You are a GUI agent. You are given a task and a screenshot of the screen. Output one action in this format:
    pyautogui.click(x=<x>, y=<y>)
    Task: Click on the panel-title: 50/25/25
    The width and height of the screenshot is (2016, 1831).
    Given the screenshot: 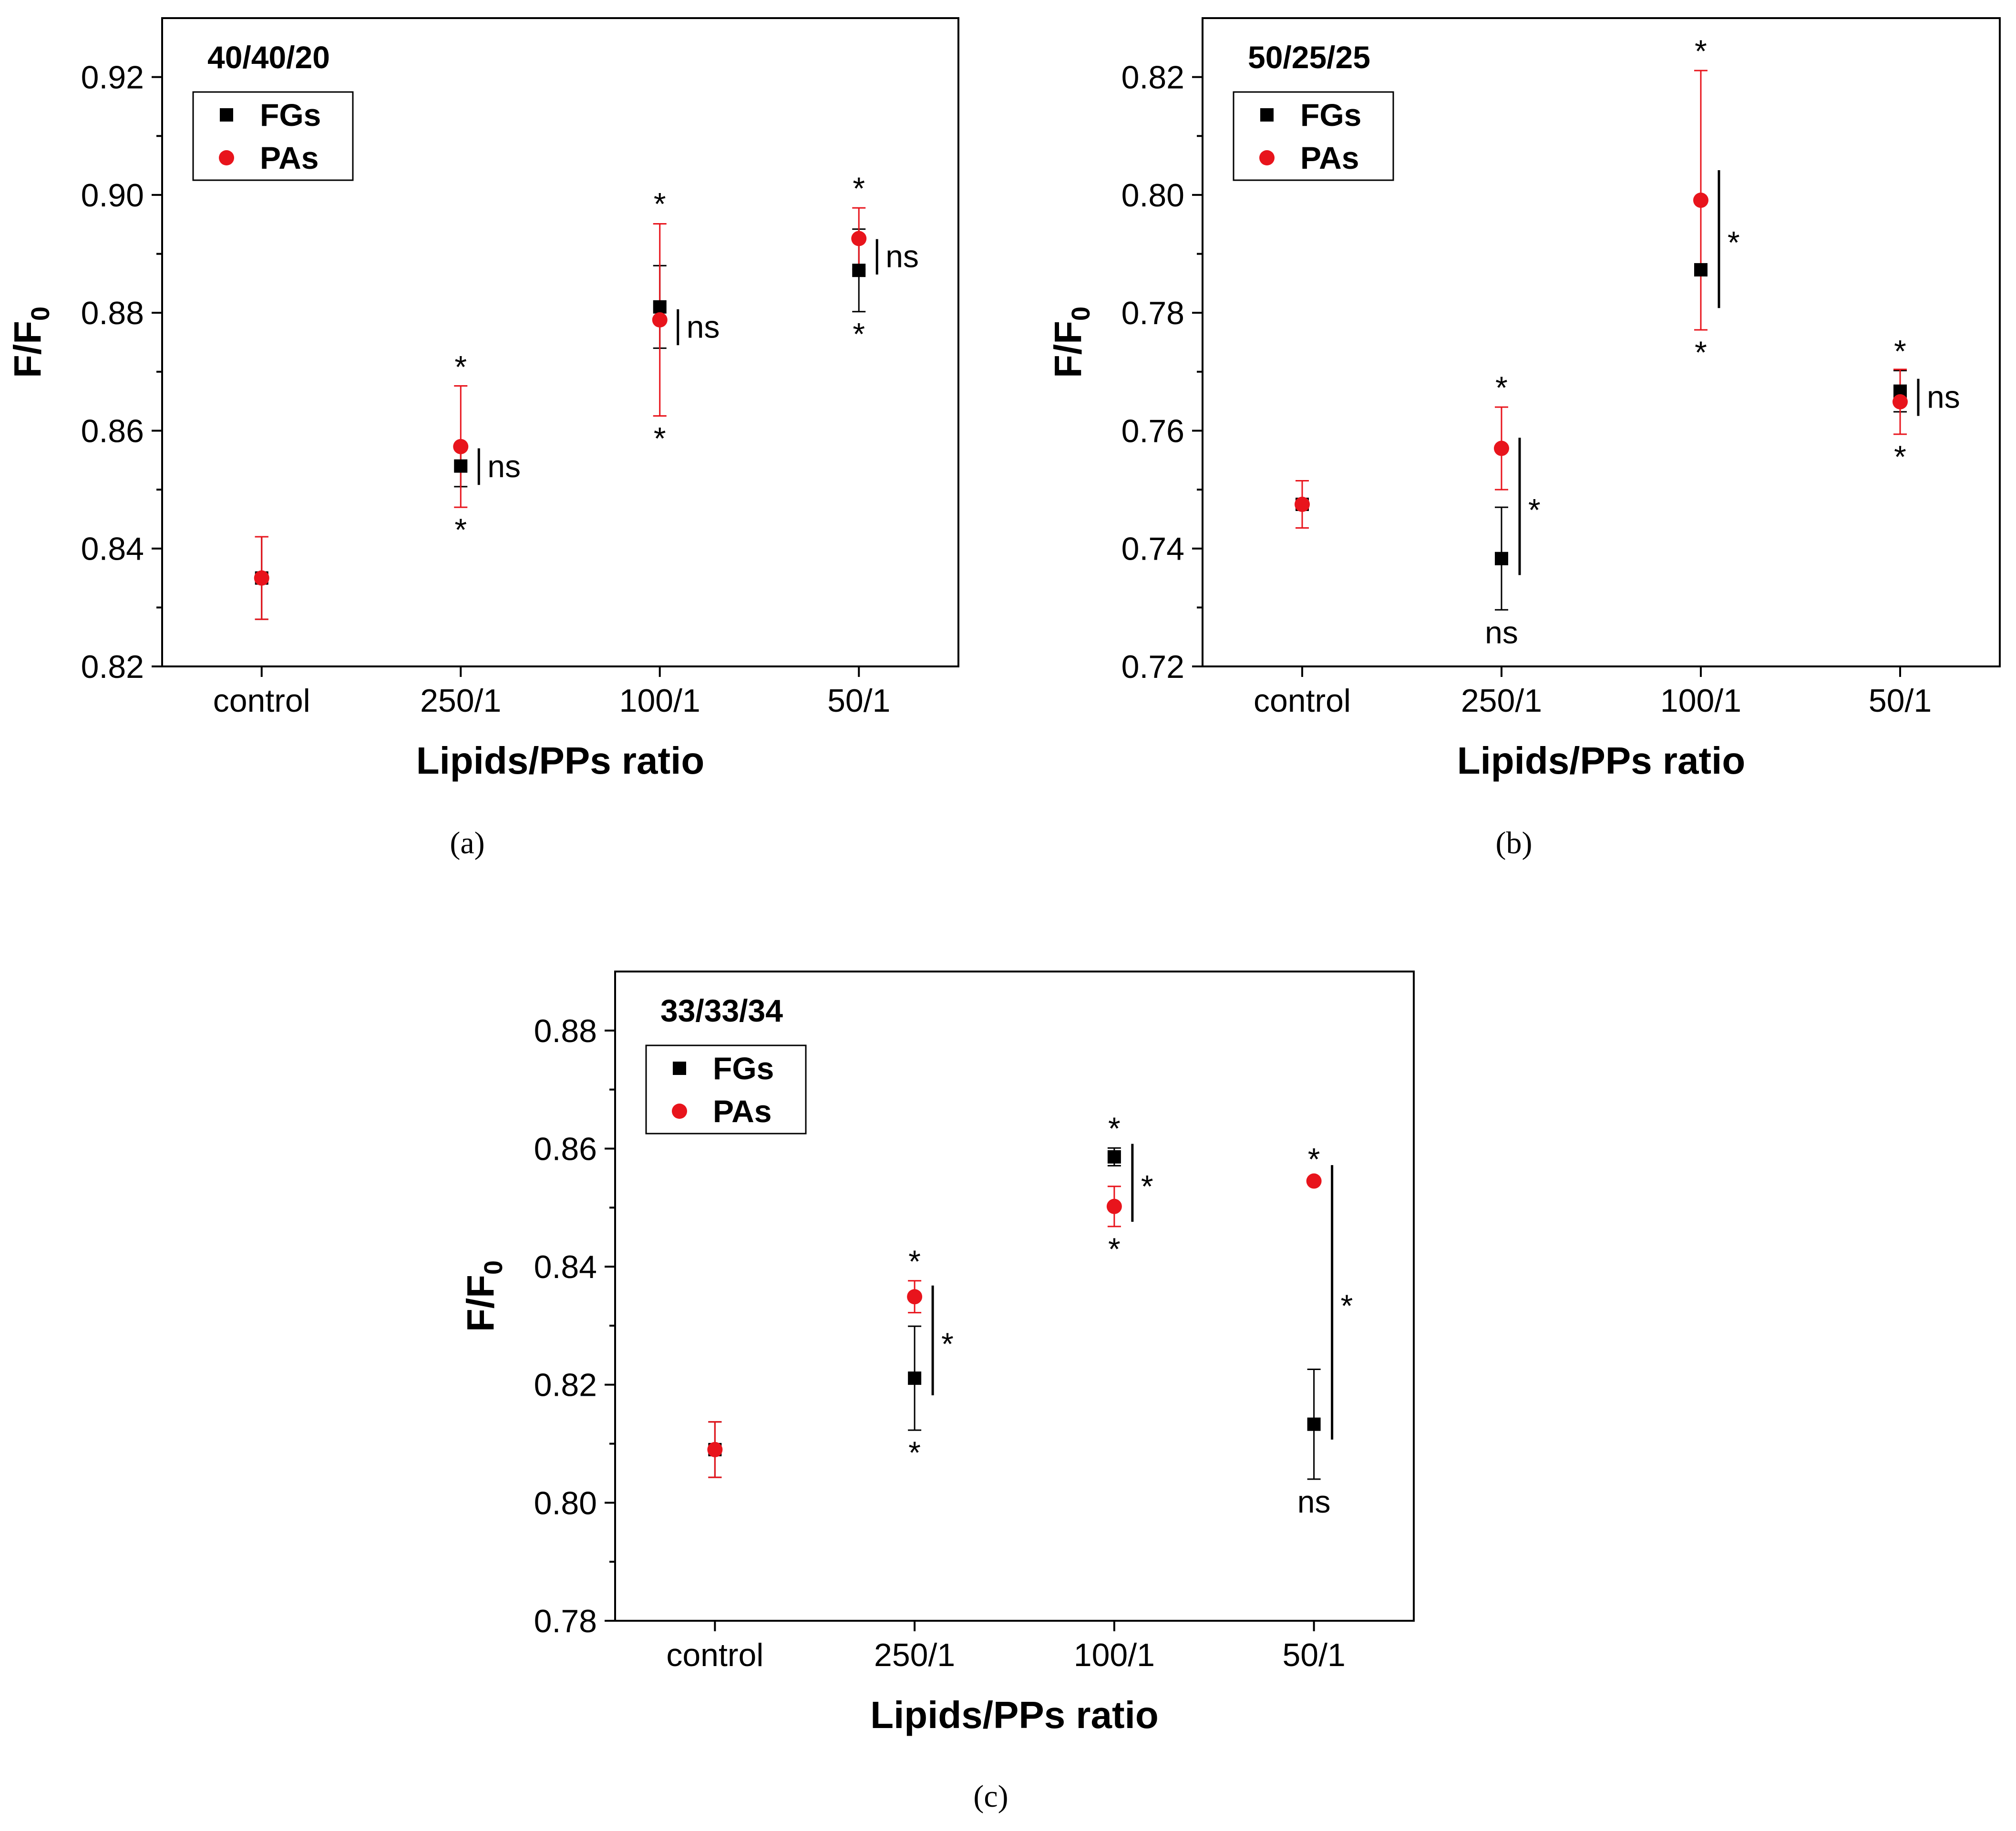 What is the action you would take?
    pyautogui.click(x=1309, y=57)
    